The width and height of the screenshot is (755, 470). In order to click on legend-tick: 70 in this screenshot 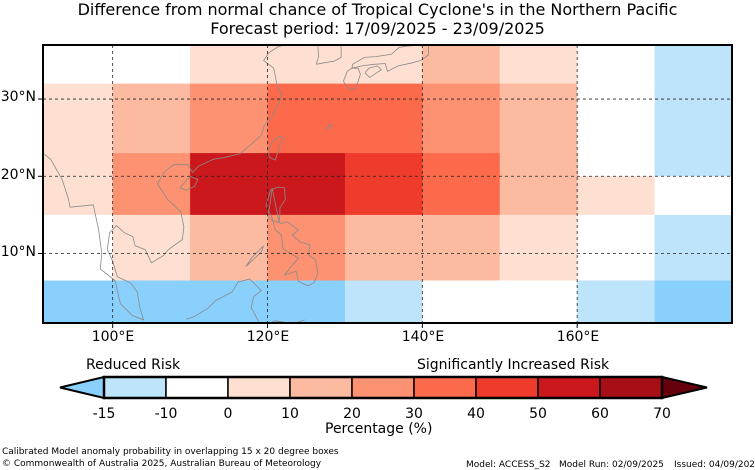, I will do `click(662, 414)`.